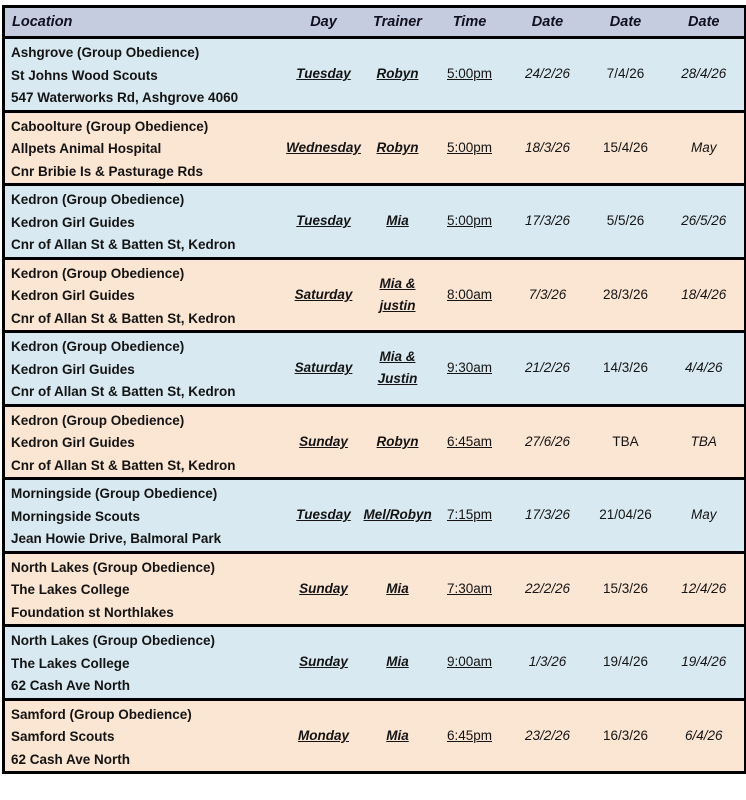  What do you see at coordinates (110, 126) in the screenshot?
I see `location-line: Caboolture (Group Obedience)` at bounding box center [110, 126].